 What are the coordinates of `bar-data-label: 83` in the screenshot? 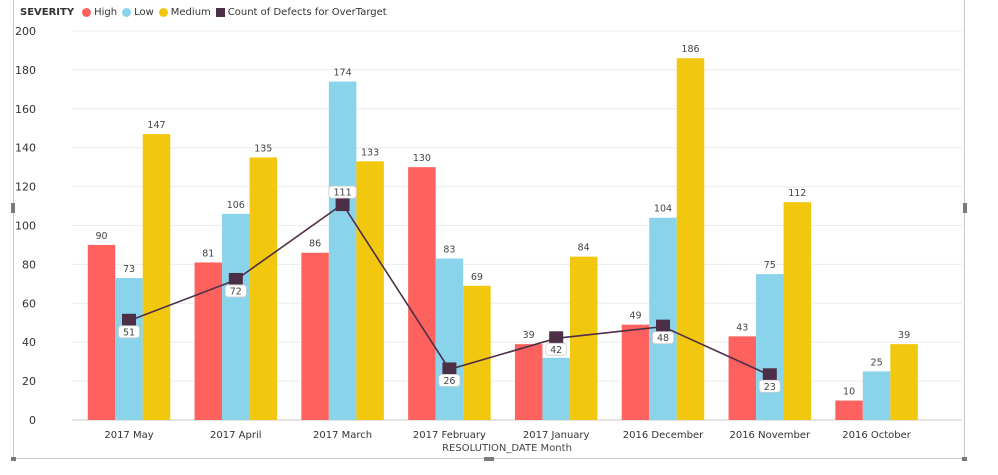 It's located at (449, 250).